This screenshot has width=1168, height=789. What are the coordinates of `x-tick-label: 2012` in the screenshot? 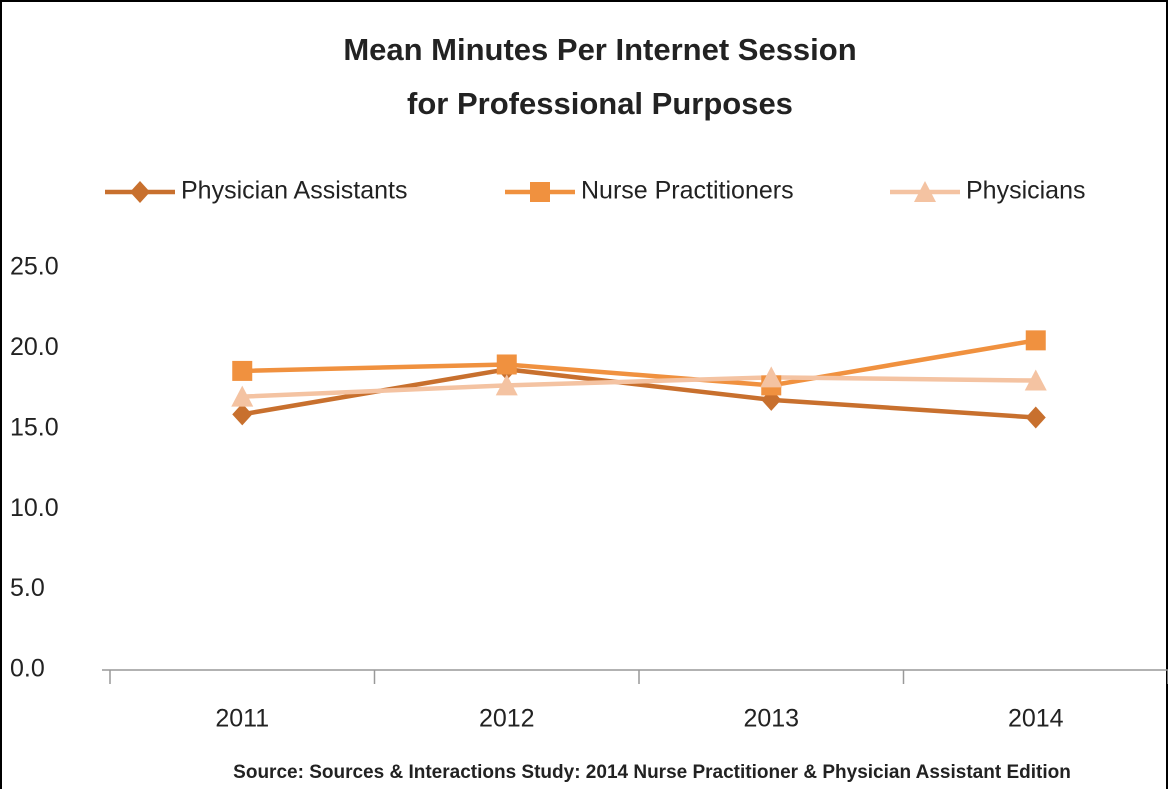 It's located at (507, 719).